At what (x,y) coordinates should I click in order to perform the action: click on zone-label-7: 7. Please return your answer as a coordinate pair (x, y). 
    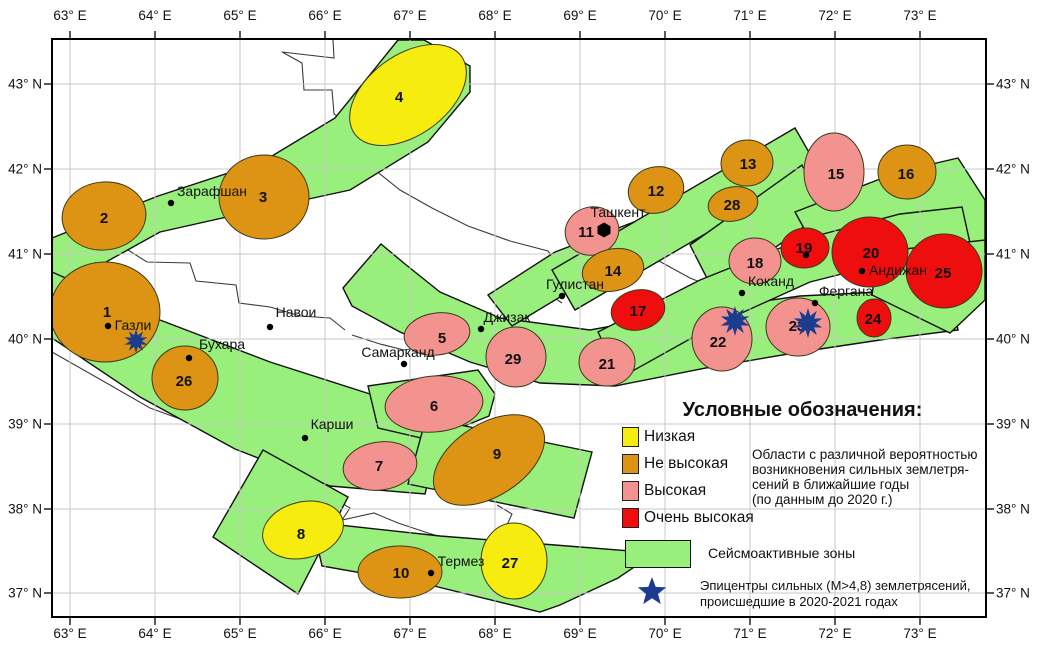
    Looking at the image, I should click on (379, 466).